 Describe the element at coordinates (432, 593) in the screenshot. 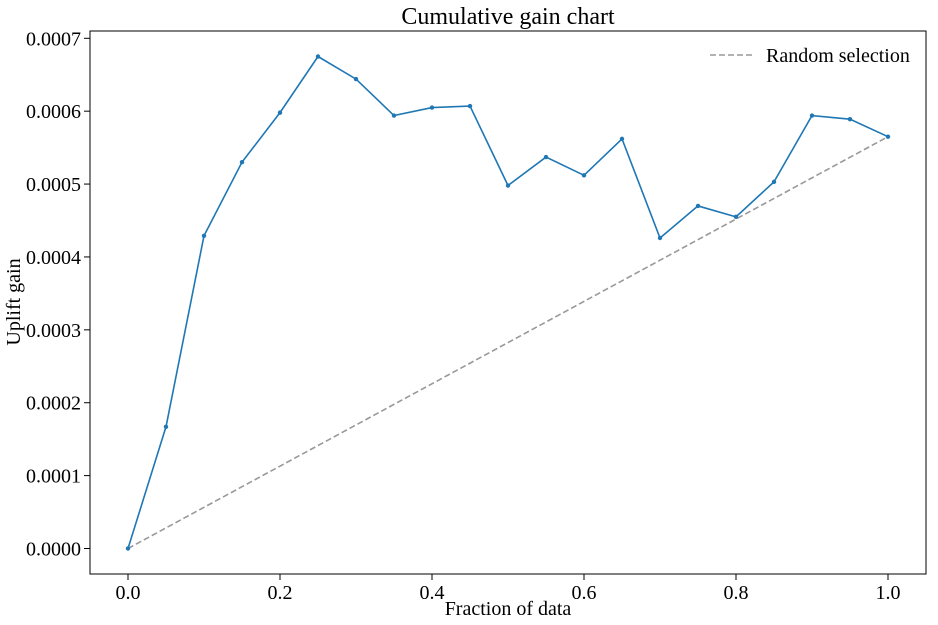

I see `x-tick-label: 0.4` at that location.